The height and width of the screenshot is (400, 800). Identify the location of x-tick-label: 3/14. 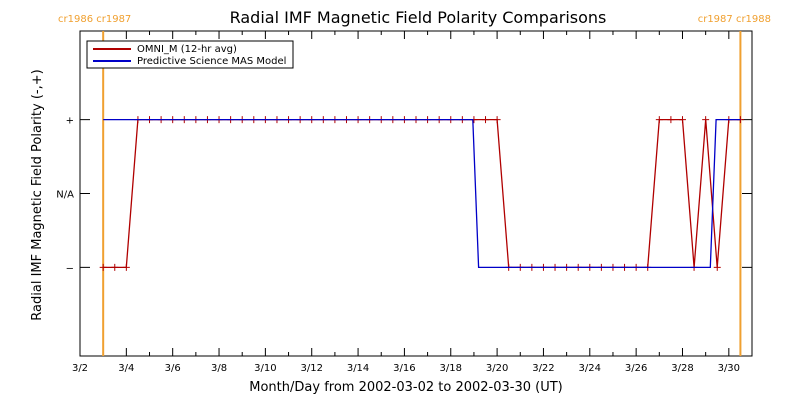
(358, 368).